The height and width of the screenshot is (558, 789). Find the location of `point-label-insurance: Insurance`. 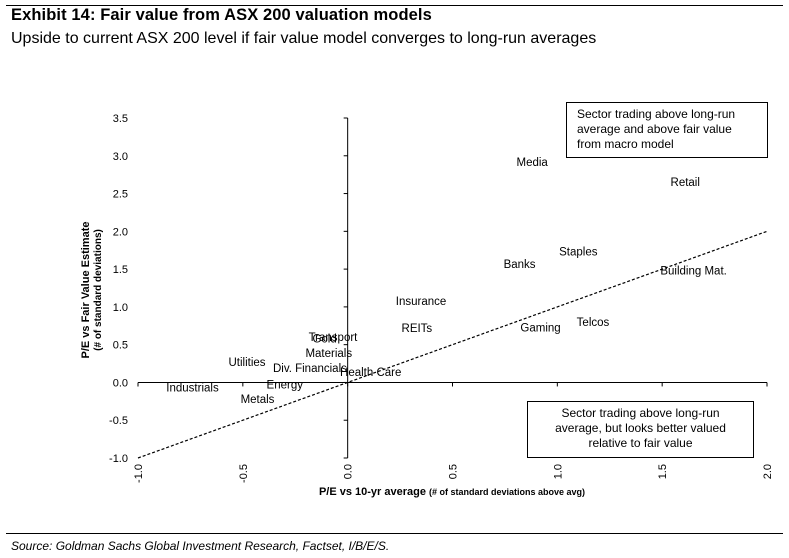

point-label-insurance: Insurance is located at coordinates (421, 302).